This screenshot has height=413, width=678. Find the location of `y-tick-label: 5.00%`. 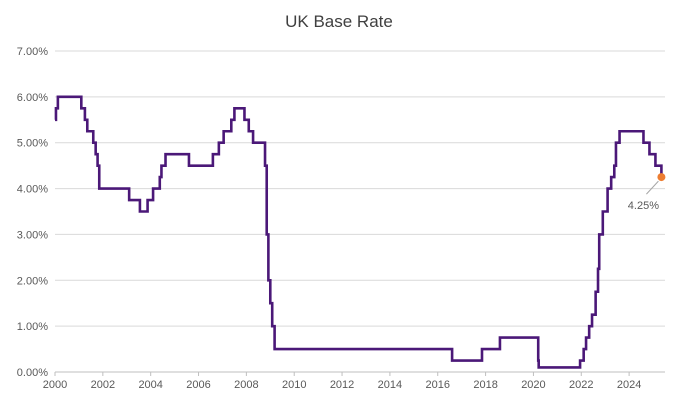

y-tick-label: 5.00% is located at coordinates (32, 144).